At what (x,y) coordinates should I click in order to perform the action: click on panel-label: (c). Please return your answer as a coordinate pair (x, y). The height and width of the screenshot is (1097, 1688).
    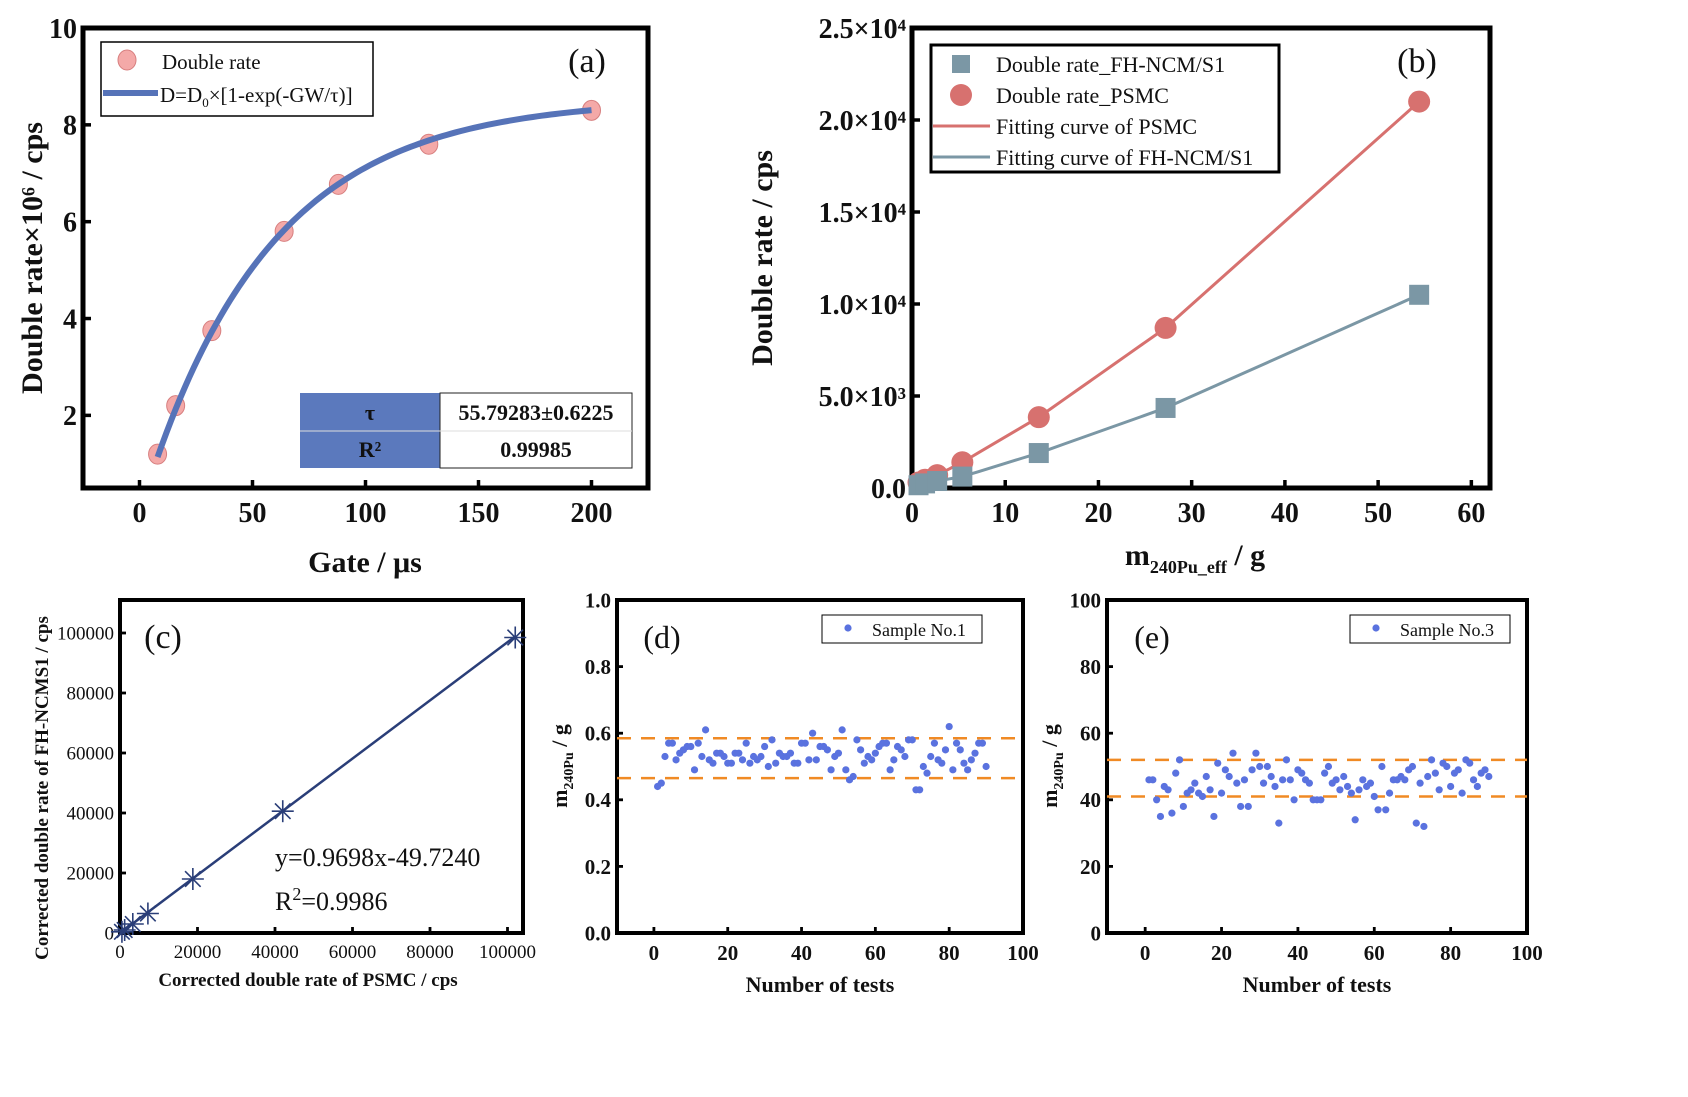
    Looking at the image, I should click on (163, 637).